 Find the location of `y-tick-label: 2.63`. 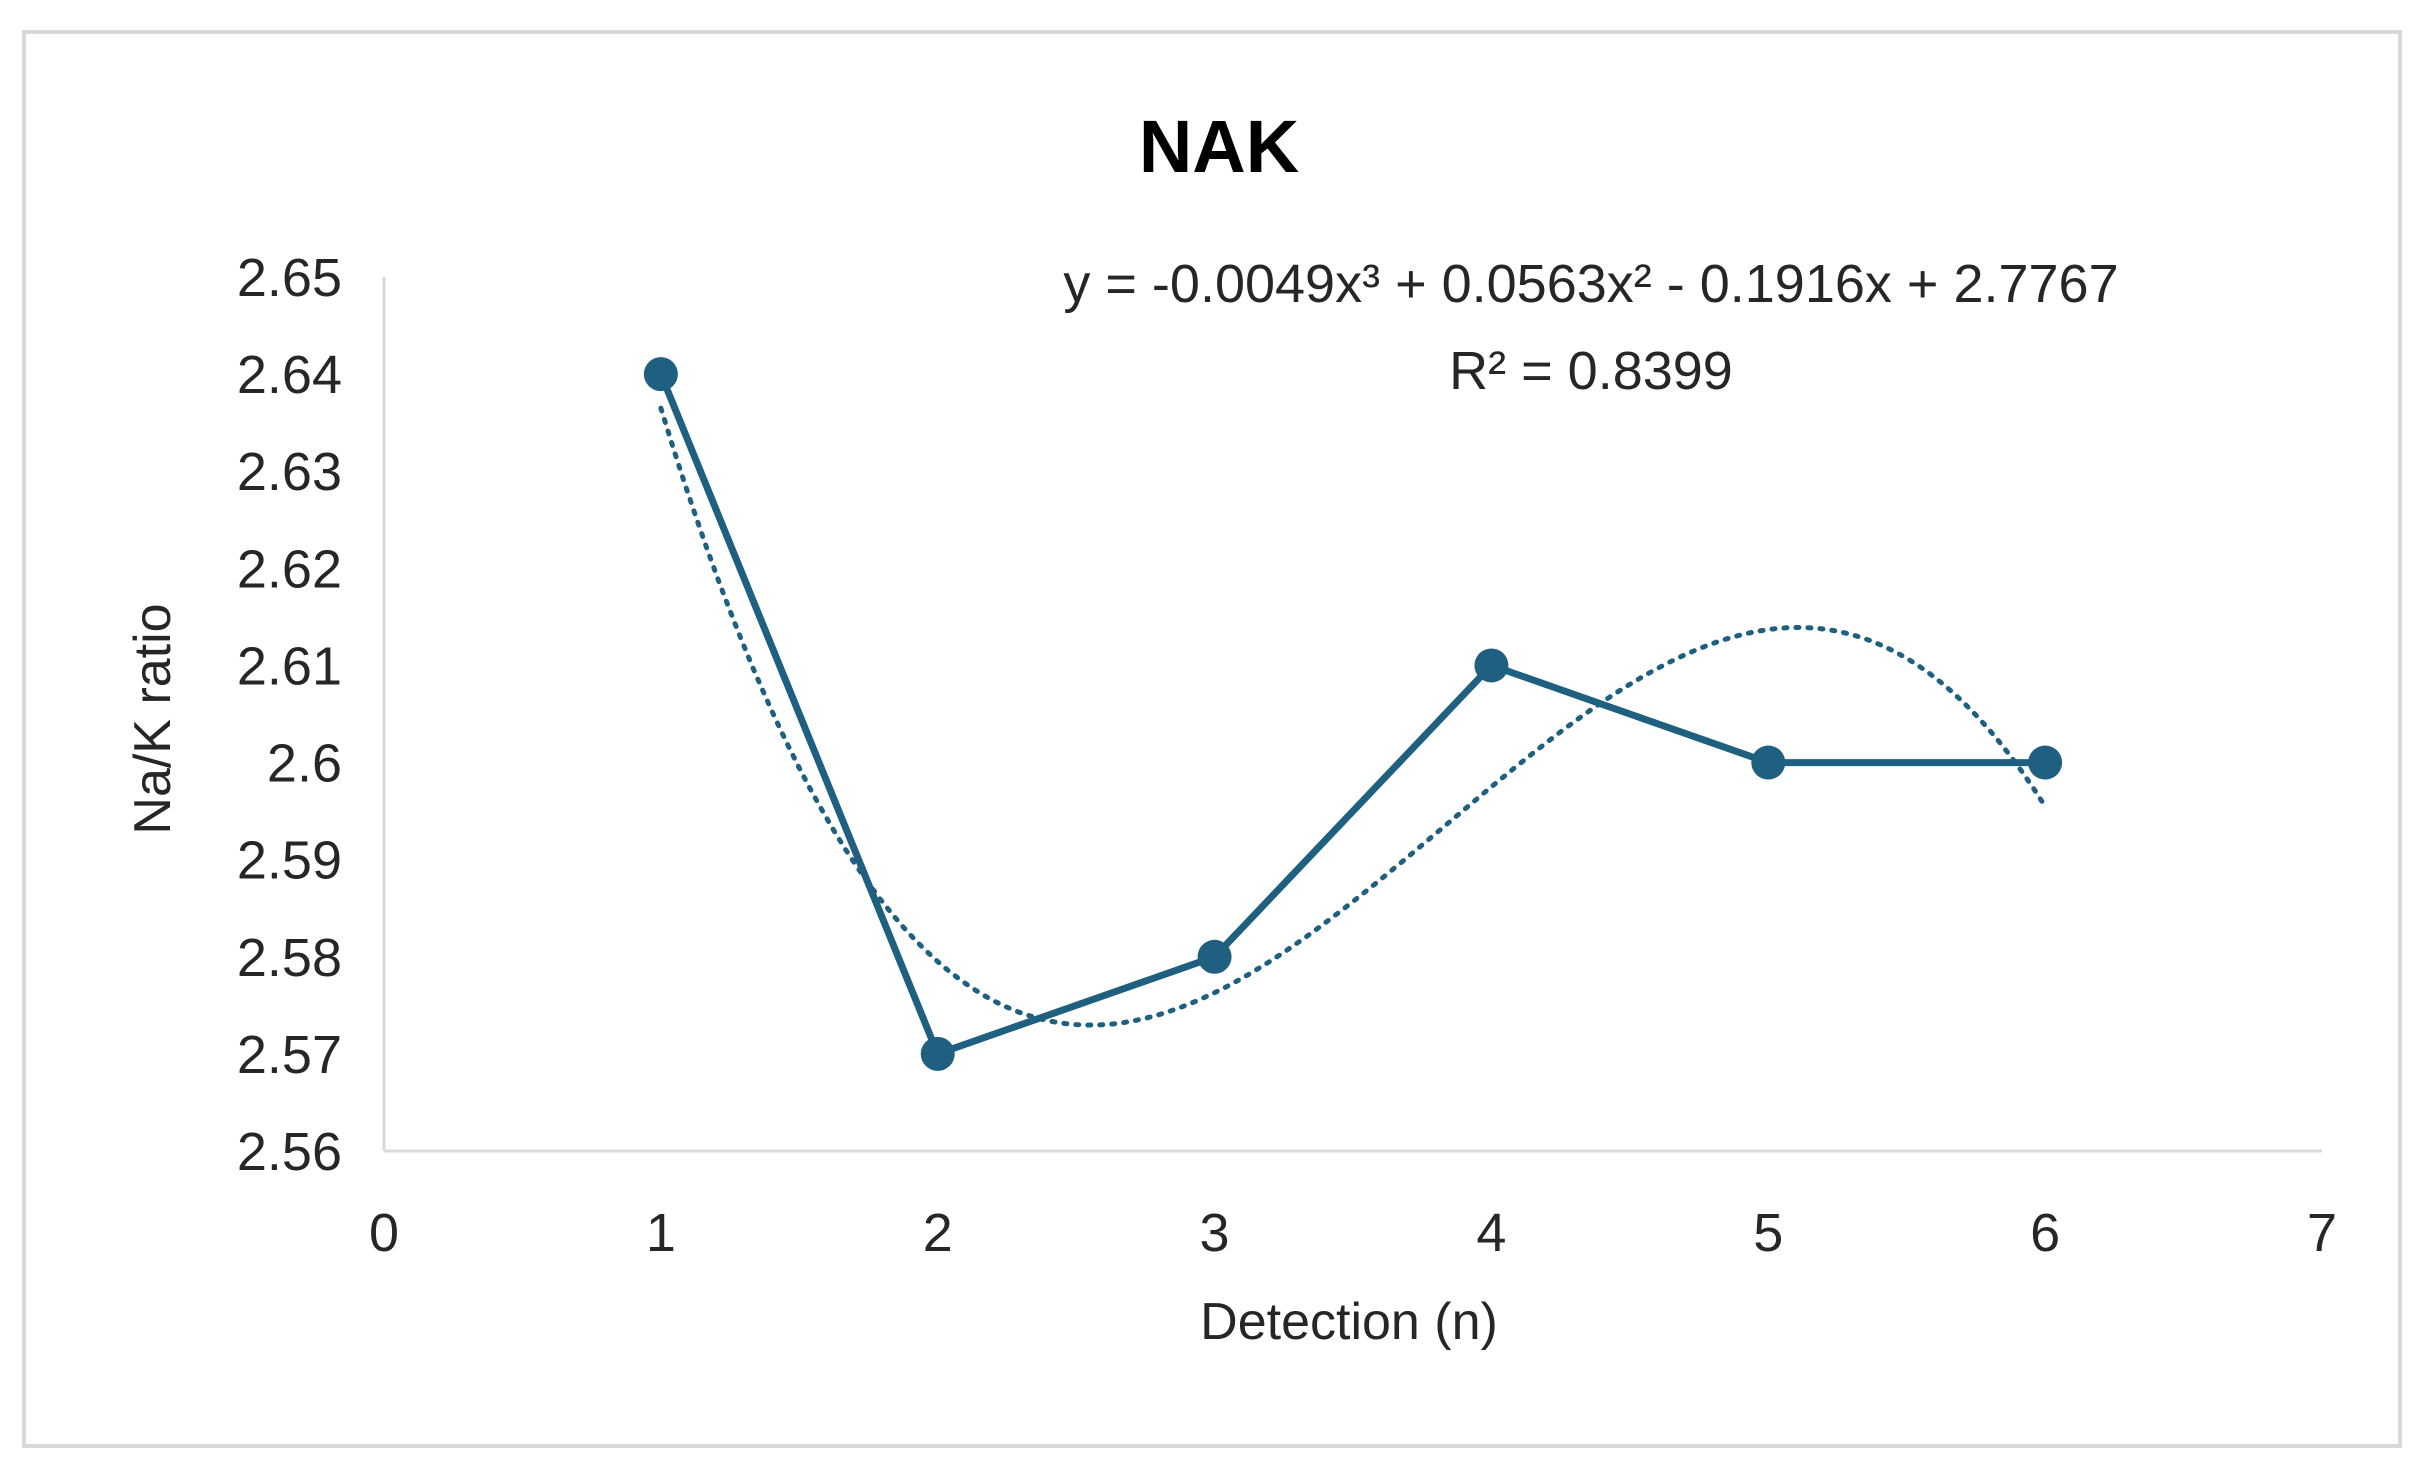

y-tick-label: 2.63 is located at coordinates (289, 472).